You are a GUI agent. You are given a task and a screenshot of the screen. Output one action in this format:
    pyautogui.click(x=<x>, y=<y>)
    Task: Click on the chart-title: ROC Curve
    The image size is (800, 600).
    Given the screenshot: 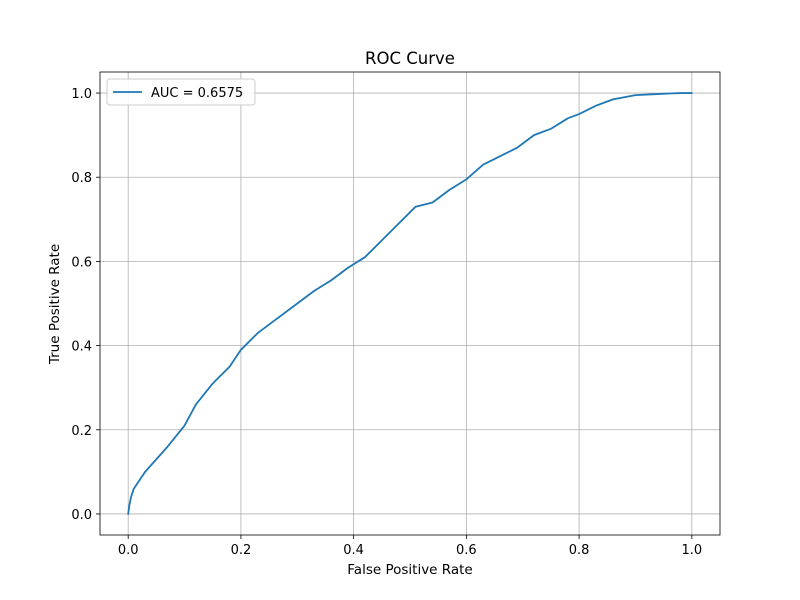 What is the action you would take?
    pyautogui.click(x=410, y=58)
    